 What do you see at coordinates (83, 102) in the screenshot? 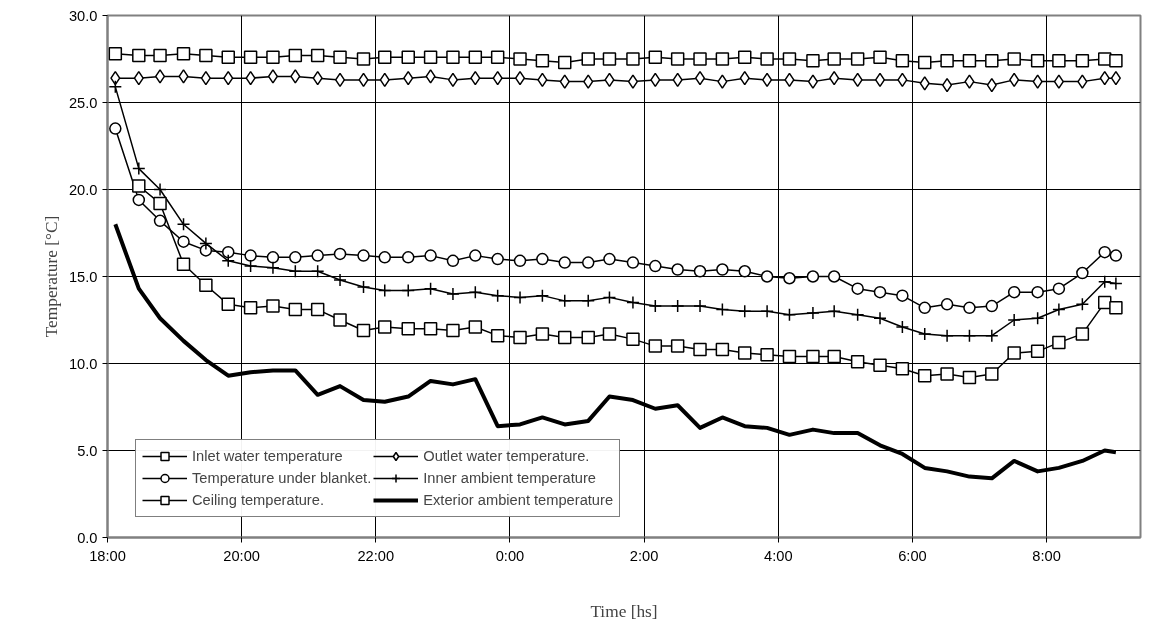
I see `y-tick-label: 25.0` at bounding box center [83, 102].